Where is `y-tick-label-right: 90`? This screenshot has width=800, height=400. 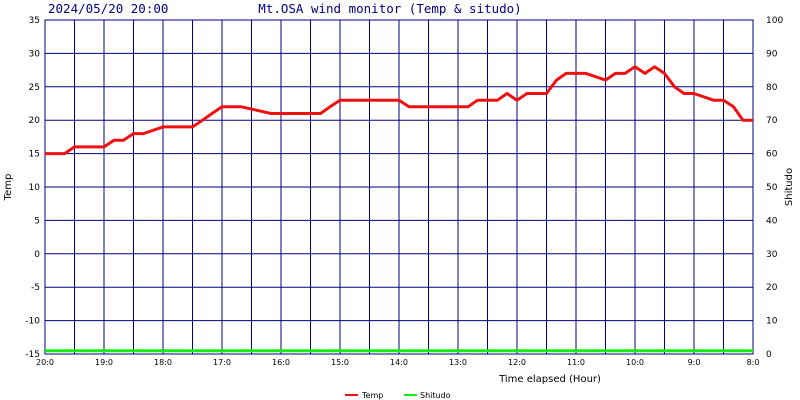 y-tick-label-right: 90 is located at coordinates (772, 54).